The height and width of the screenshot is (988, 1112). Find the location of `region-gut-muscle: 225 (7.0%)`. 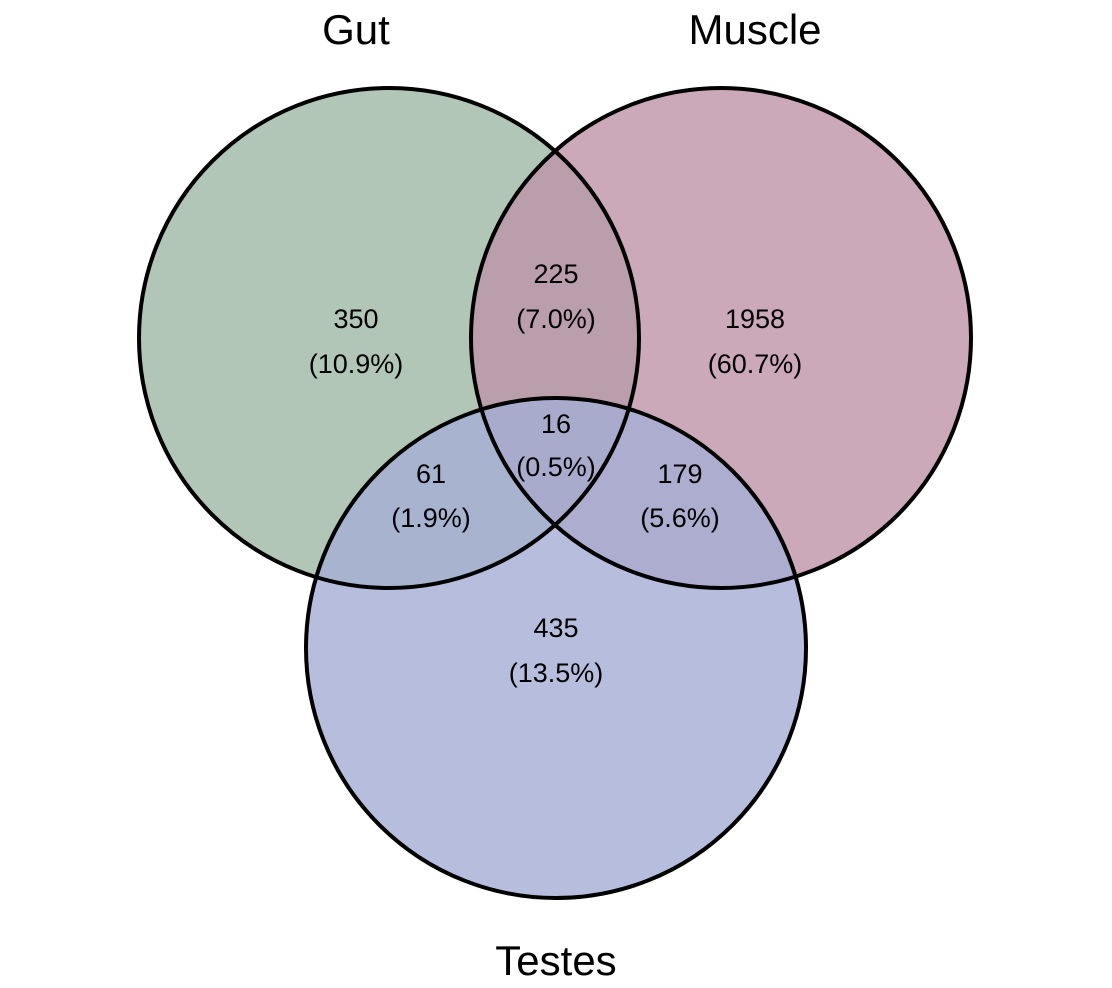

region-gut-muscle: 225 (7.0%) is located at coordinates (556, 296).